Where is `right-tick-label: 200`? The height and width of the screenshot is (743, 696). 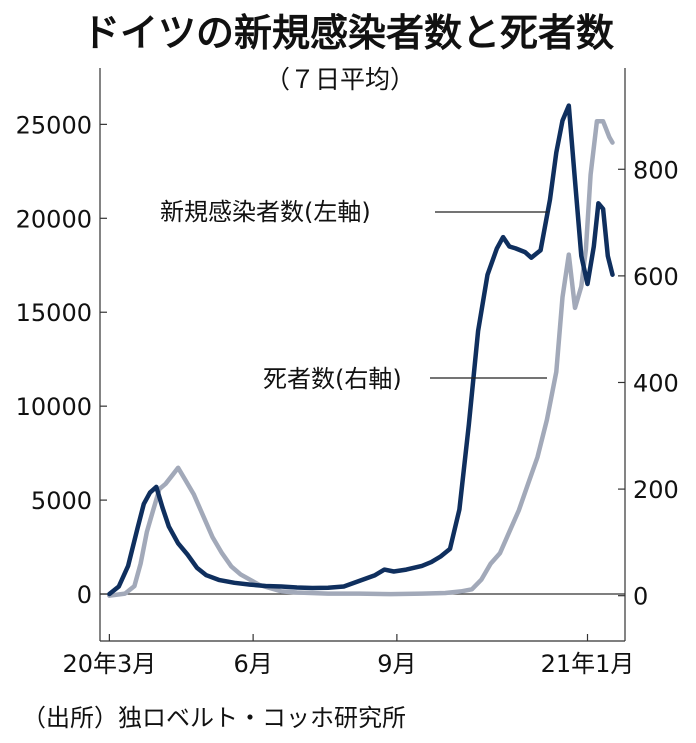 right-tick-label: 200 is located at coordinates (656, 490).